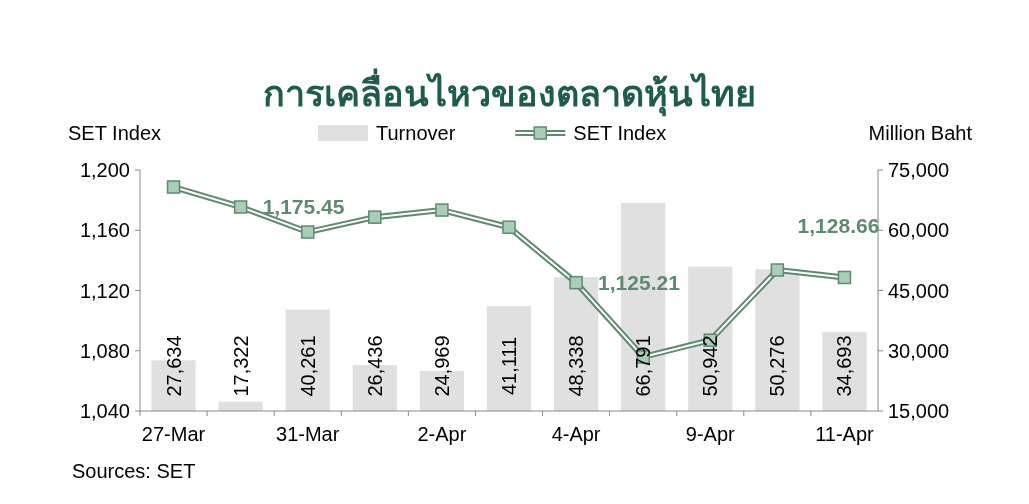  I want to click on data-label: 40,261, so click(307, 366).